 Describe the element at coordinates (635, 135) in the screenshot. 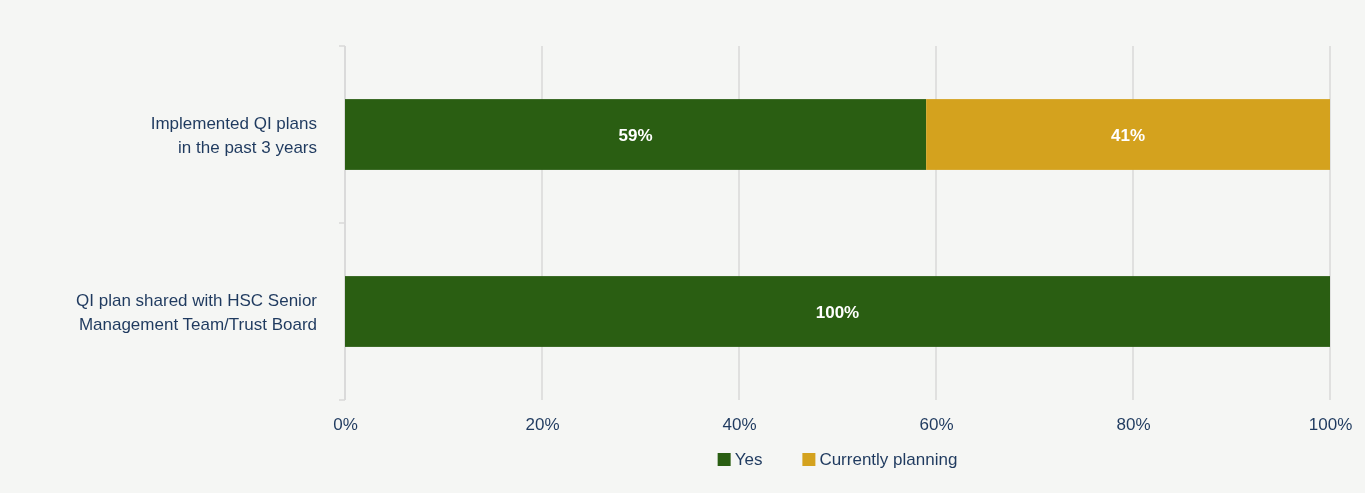

I see `data-label: 59%` at that location.